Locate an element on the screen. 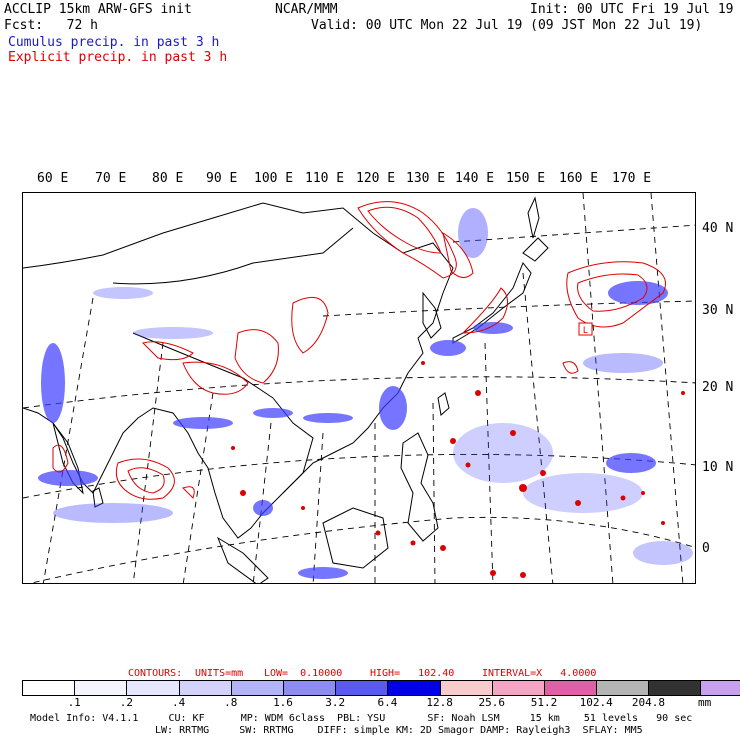  colorbar-label: 102.4 is located at coordinates (596, 702).